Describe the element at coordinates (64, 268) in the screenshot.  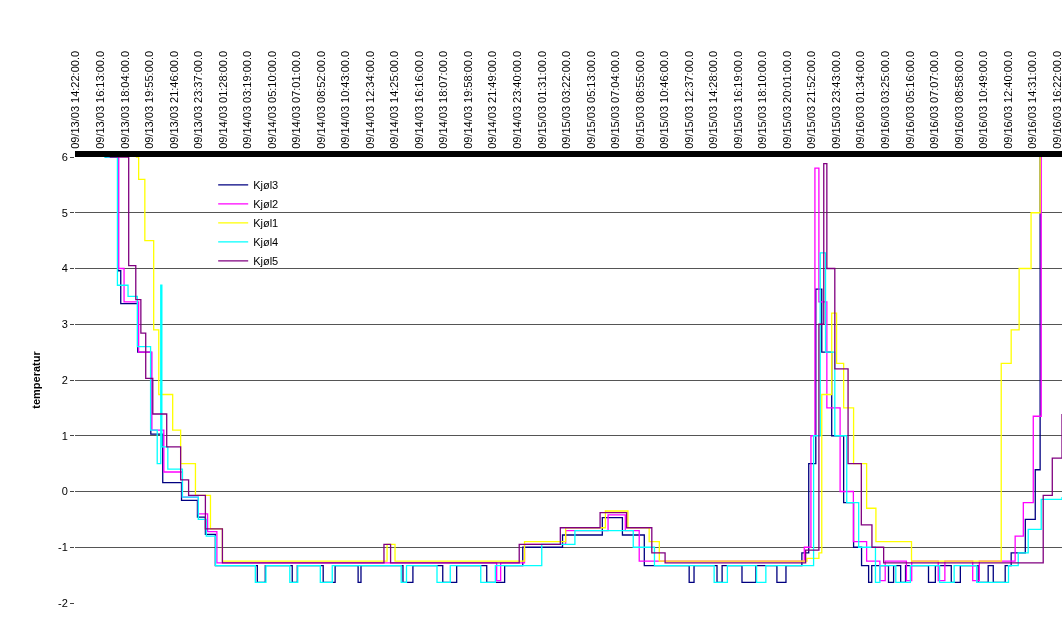
I see `y-tick-label: 4` at that location.